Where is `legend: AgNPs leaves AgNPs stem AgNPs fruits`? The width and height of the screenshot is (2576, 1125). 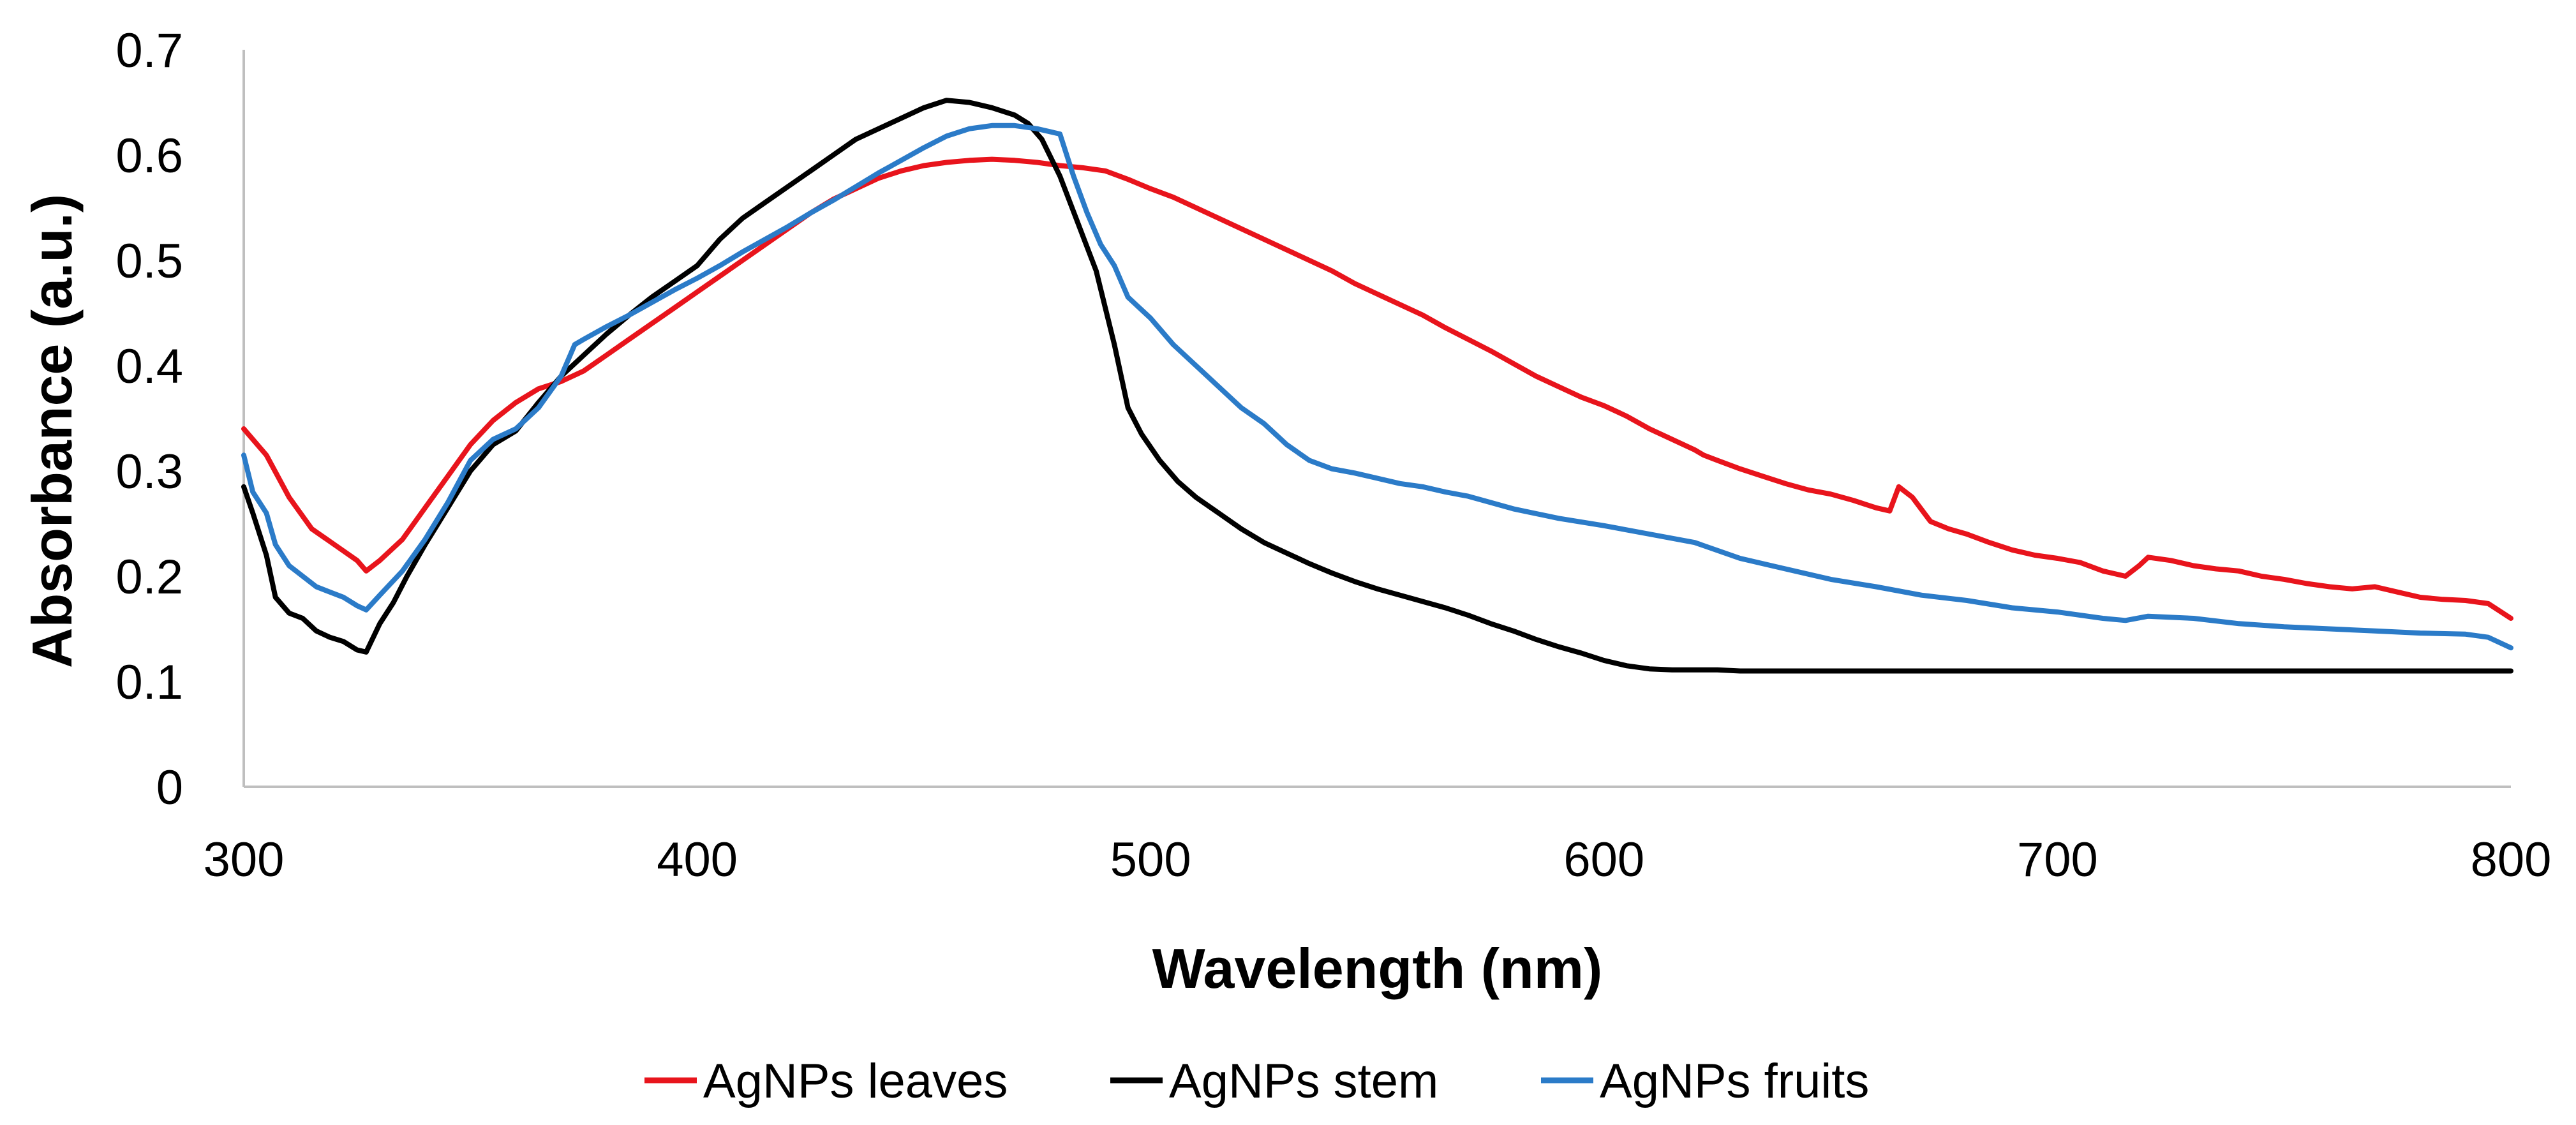
legend: AgNPs leaves AgNPs stem AgNPs fruits is located at coordinates (1256, 1081).